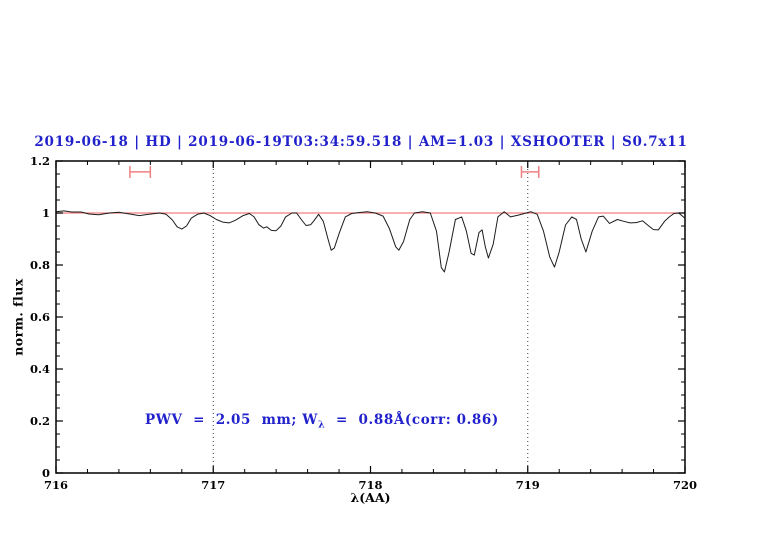 Image resolution: width=782 pixels, height=542 pixels. I want to click on svg-text: 0.2, so click(40, 421).